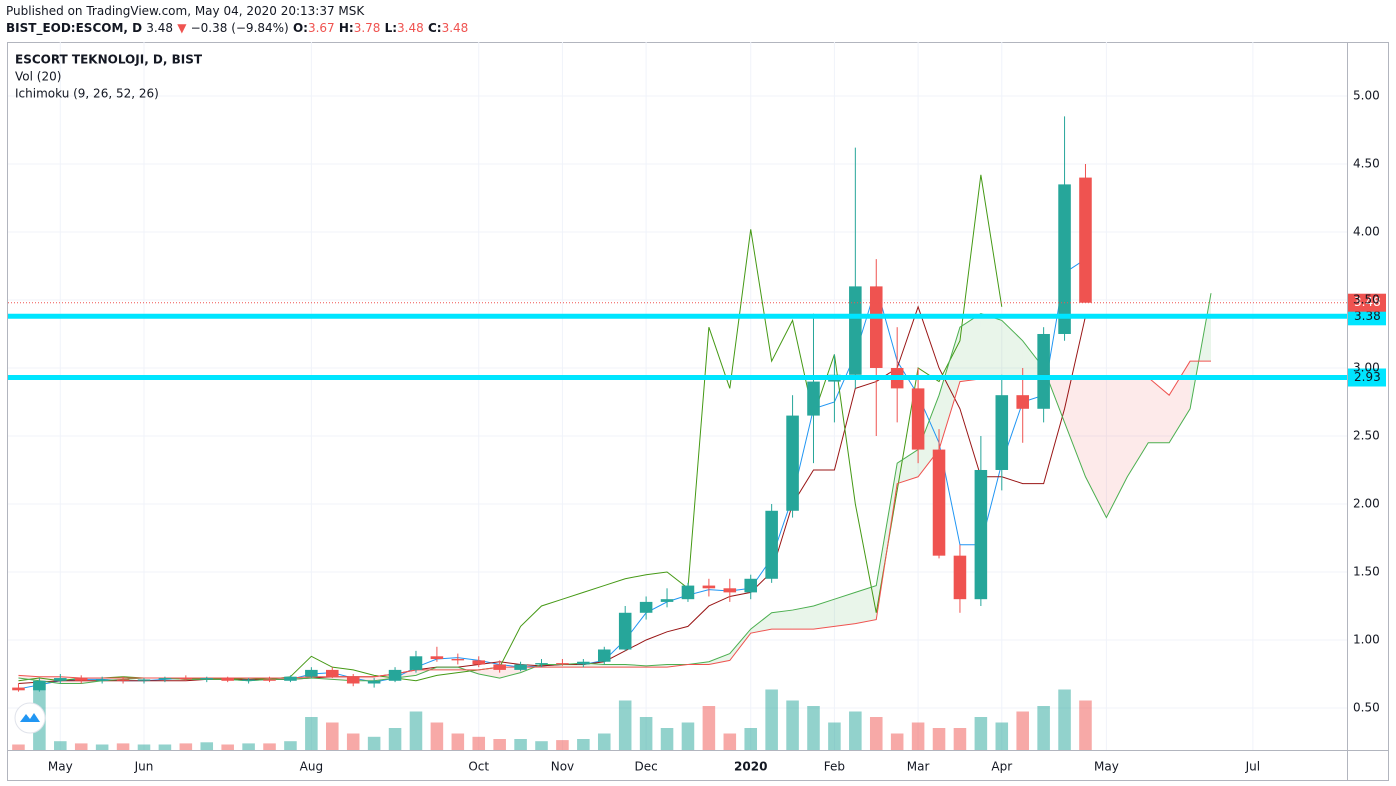  What do you see at coordinates (646, 767) in the screenshot?
I see `x-tick-label: Dec` at bounding box center [646, 767].